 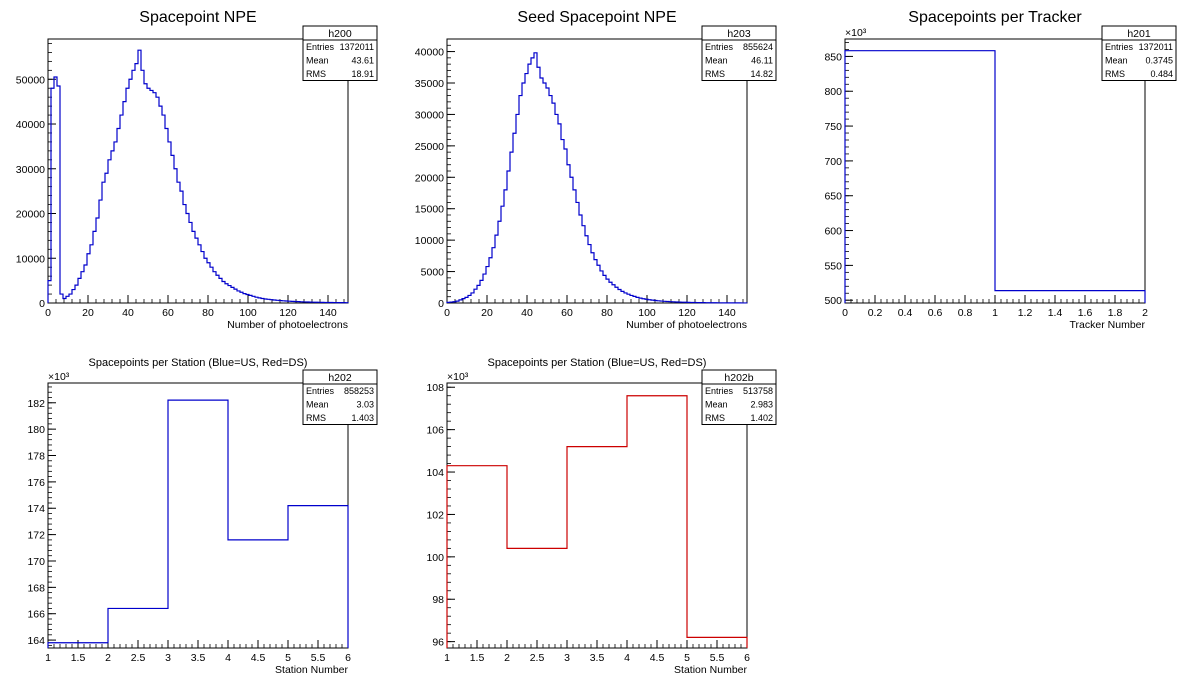 I want to click on chart-title: Spacepoint NPE, so click(x=197, y=17).